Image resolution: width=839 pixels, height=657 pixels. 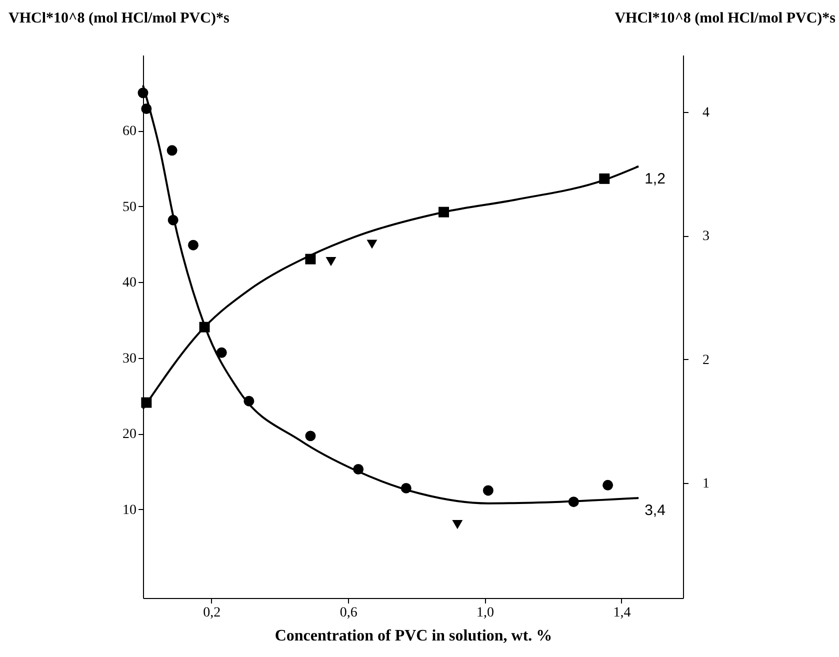 What do you see at coordinates (212, 613) in the screenshot?
I see `x-tick-label: 0,2` at bounding box center [212, 613].